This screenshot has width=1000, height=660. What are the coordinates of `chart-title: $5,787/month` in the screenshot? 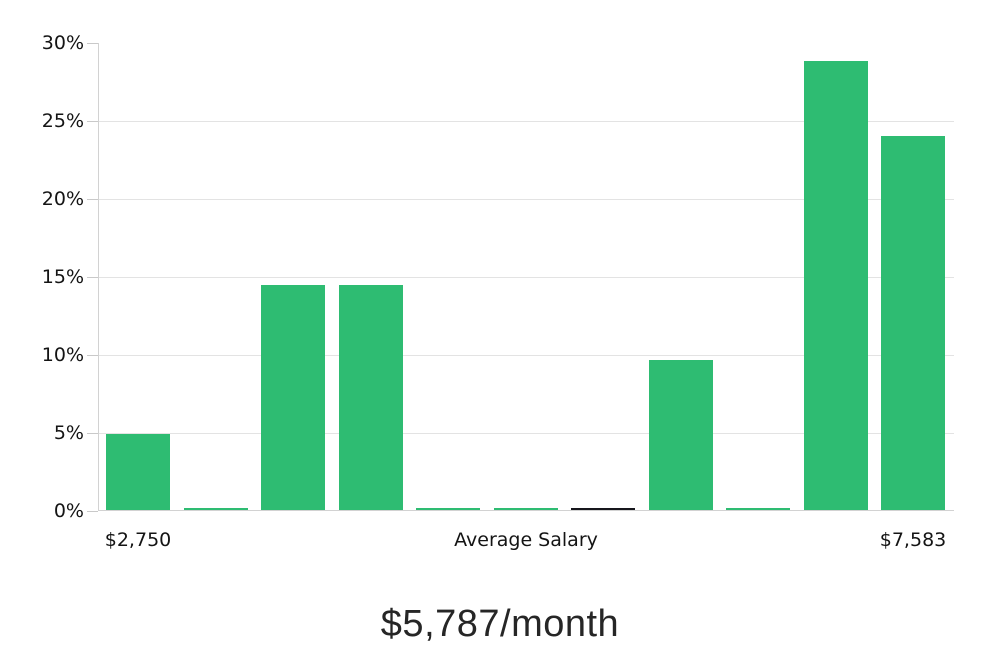 It's located at (500, 624).